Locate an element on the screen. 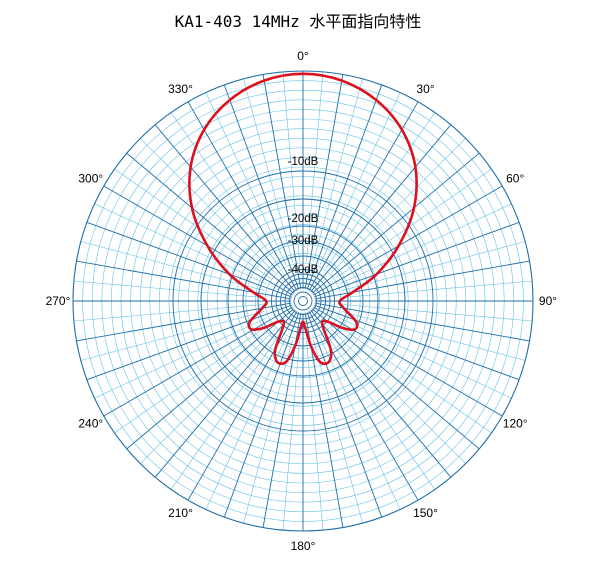 This screenshot has width=596, height=570. db-tick-labels: -10dB -20dB -30dB -40dB is located at coordinates (303, 216).